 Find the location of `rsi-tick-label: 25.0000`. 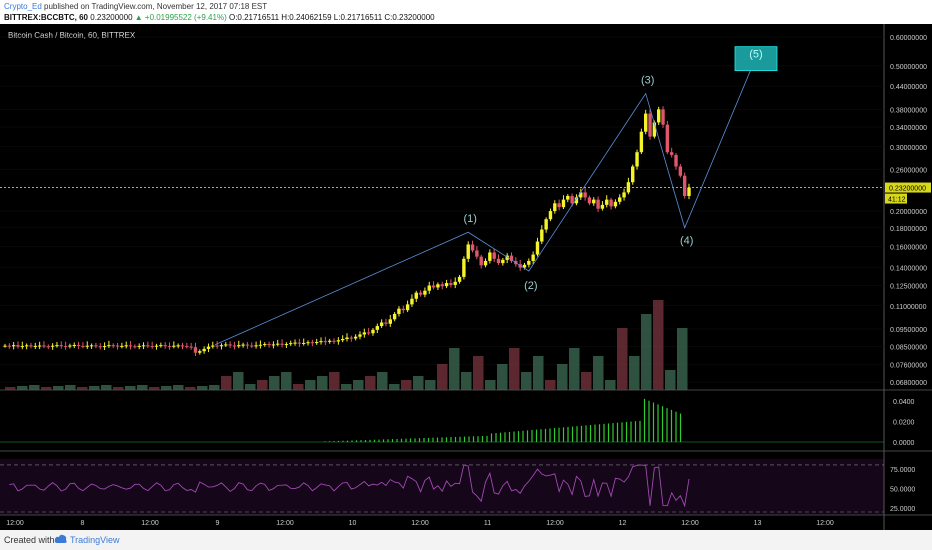

rsi-tick-label: 25.0000 is located at coordinates (902, 509).